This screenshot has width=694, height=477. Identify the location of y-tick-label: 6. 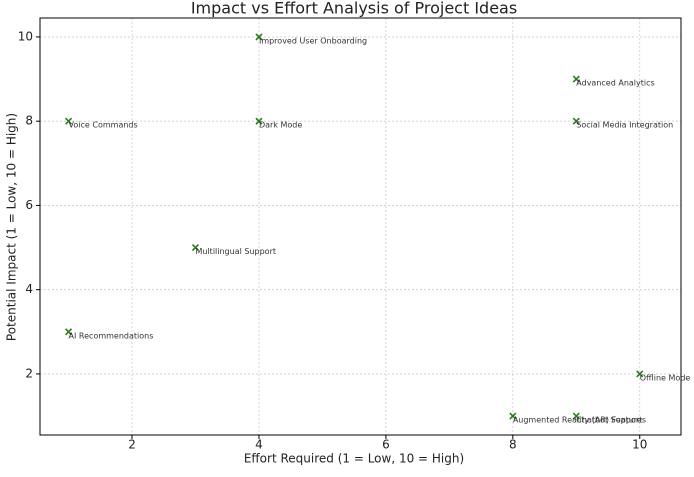
(29, 205).